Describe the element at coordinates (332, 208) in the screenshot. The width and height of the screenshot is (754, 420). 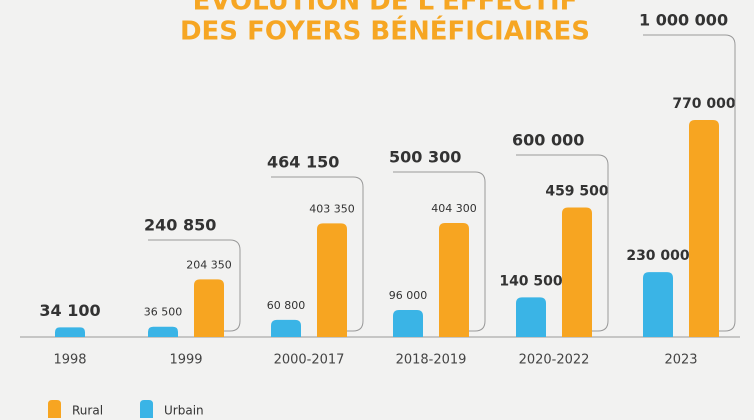
I see `value-label: 403 350` at that location.